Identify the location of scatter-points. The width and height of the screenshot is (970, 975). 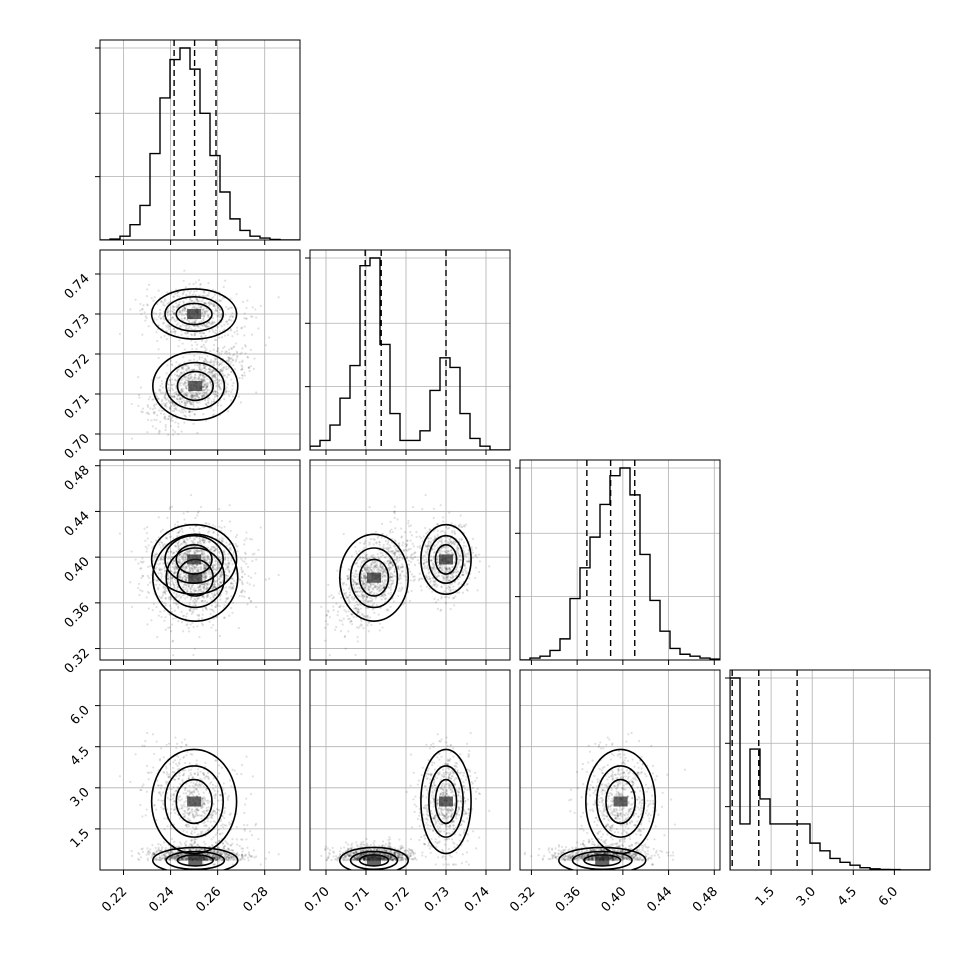
(405, 575).